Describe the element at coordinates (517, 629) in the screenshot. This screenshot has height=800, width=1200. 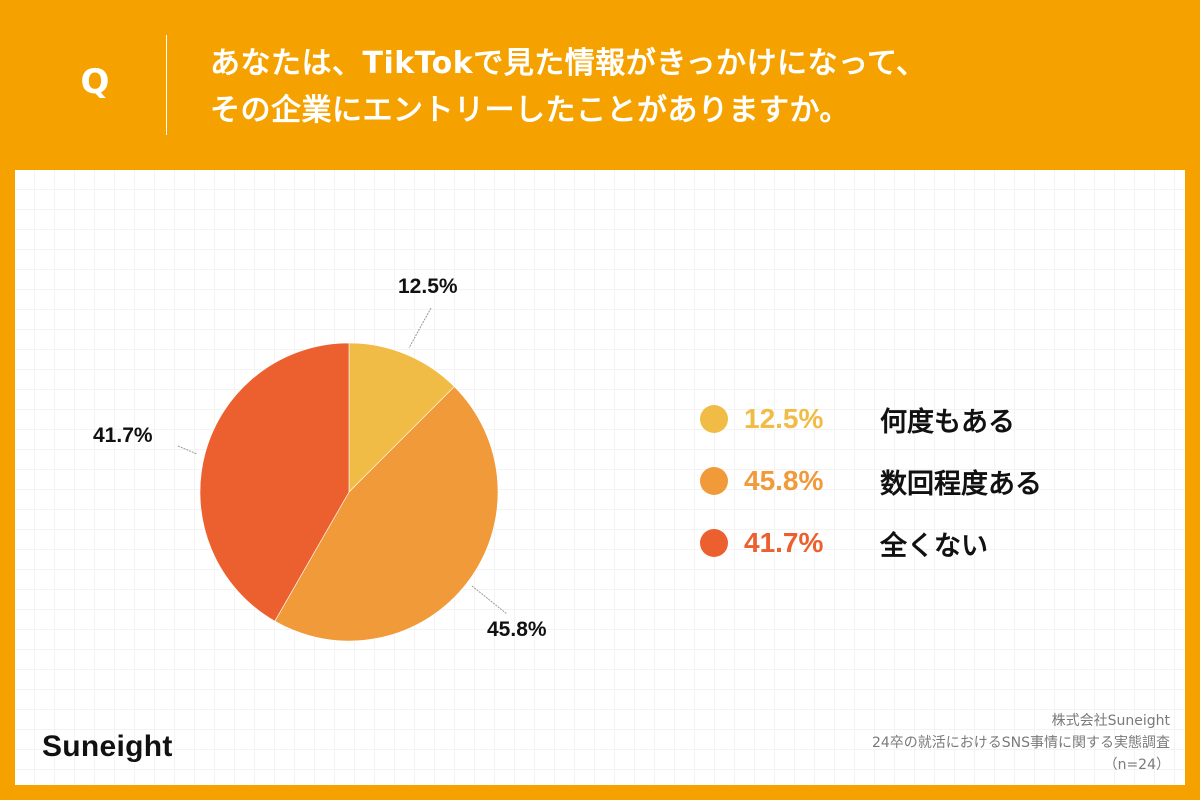
I see `slice-label-few-times: 45.8%` at that location.